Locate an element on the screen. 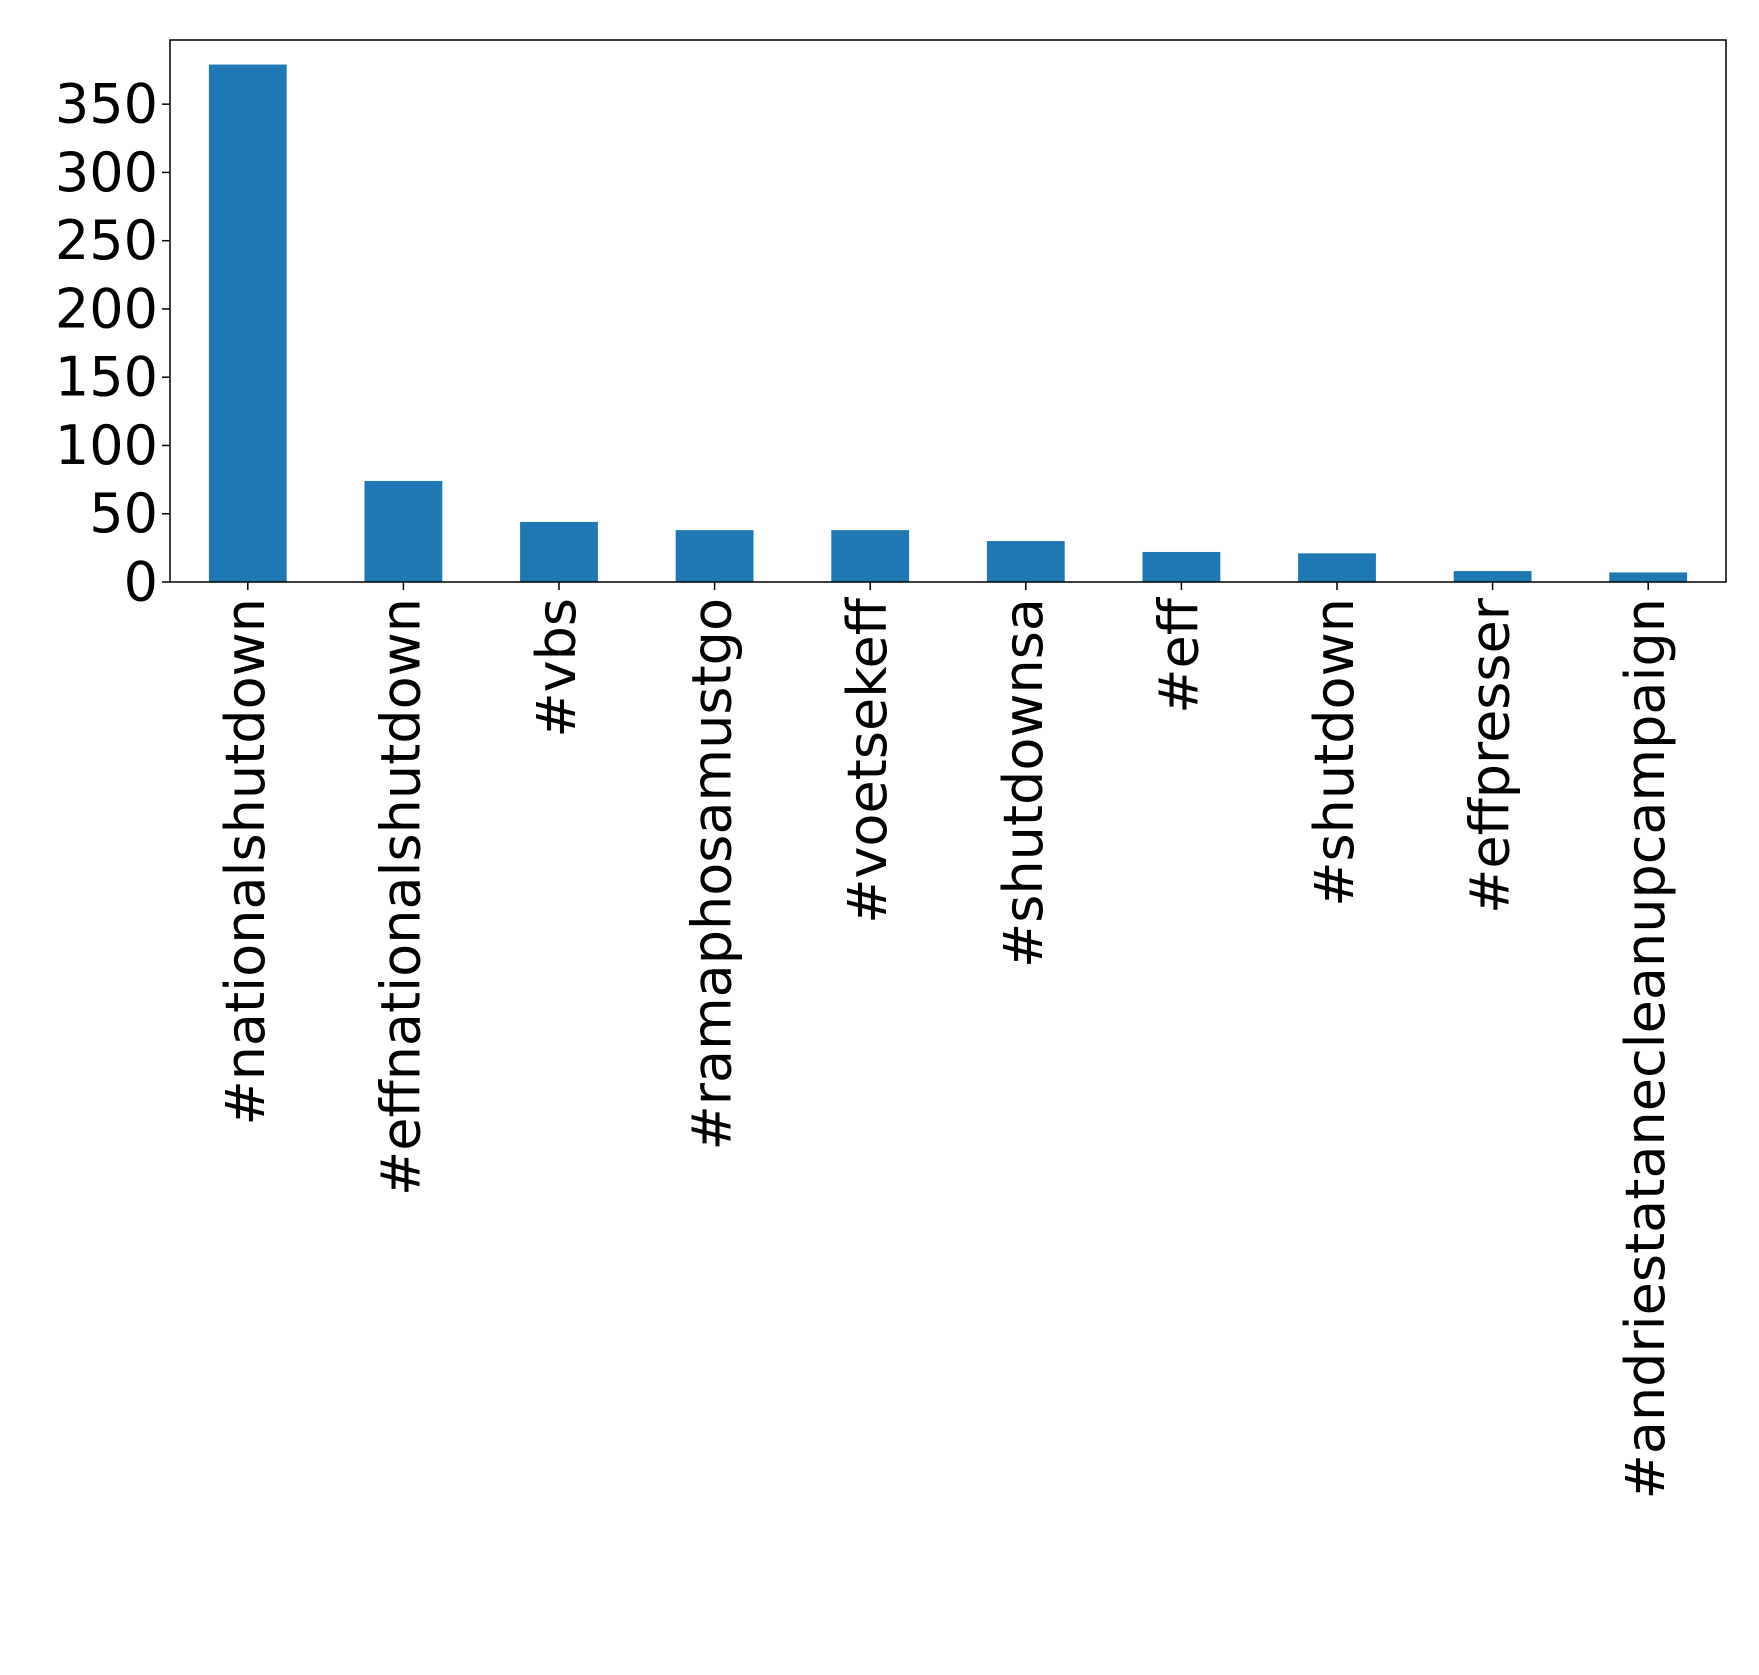  y-tick-label: 350 is located at coordinates (106, 104).